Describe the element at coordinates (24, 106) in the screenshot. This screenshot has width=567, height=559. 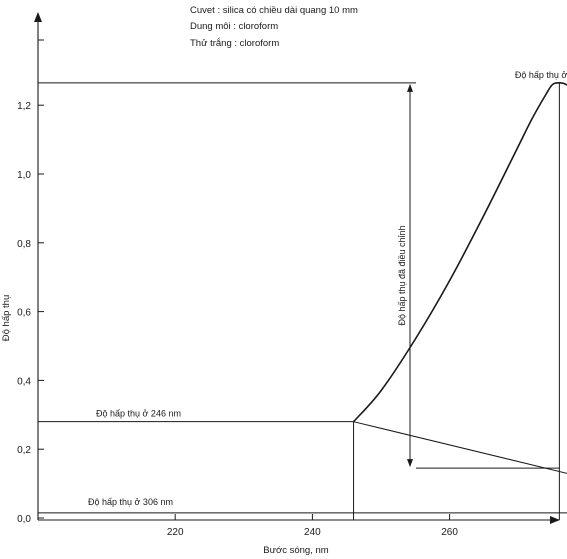
I see `y-tick-label: 1,2` at that location.